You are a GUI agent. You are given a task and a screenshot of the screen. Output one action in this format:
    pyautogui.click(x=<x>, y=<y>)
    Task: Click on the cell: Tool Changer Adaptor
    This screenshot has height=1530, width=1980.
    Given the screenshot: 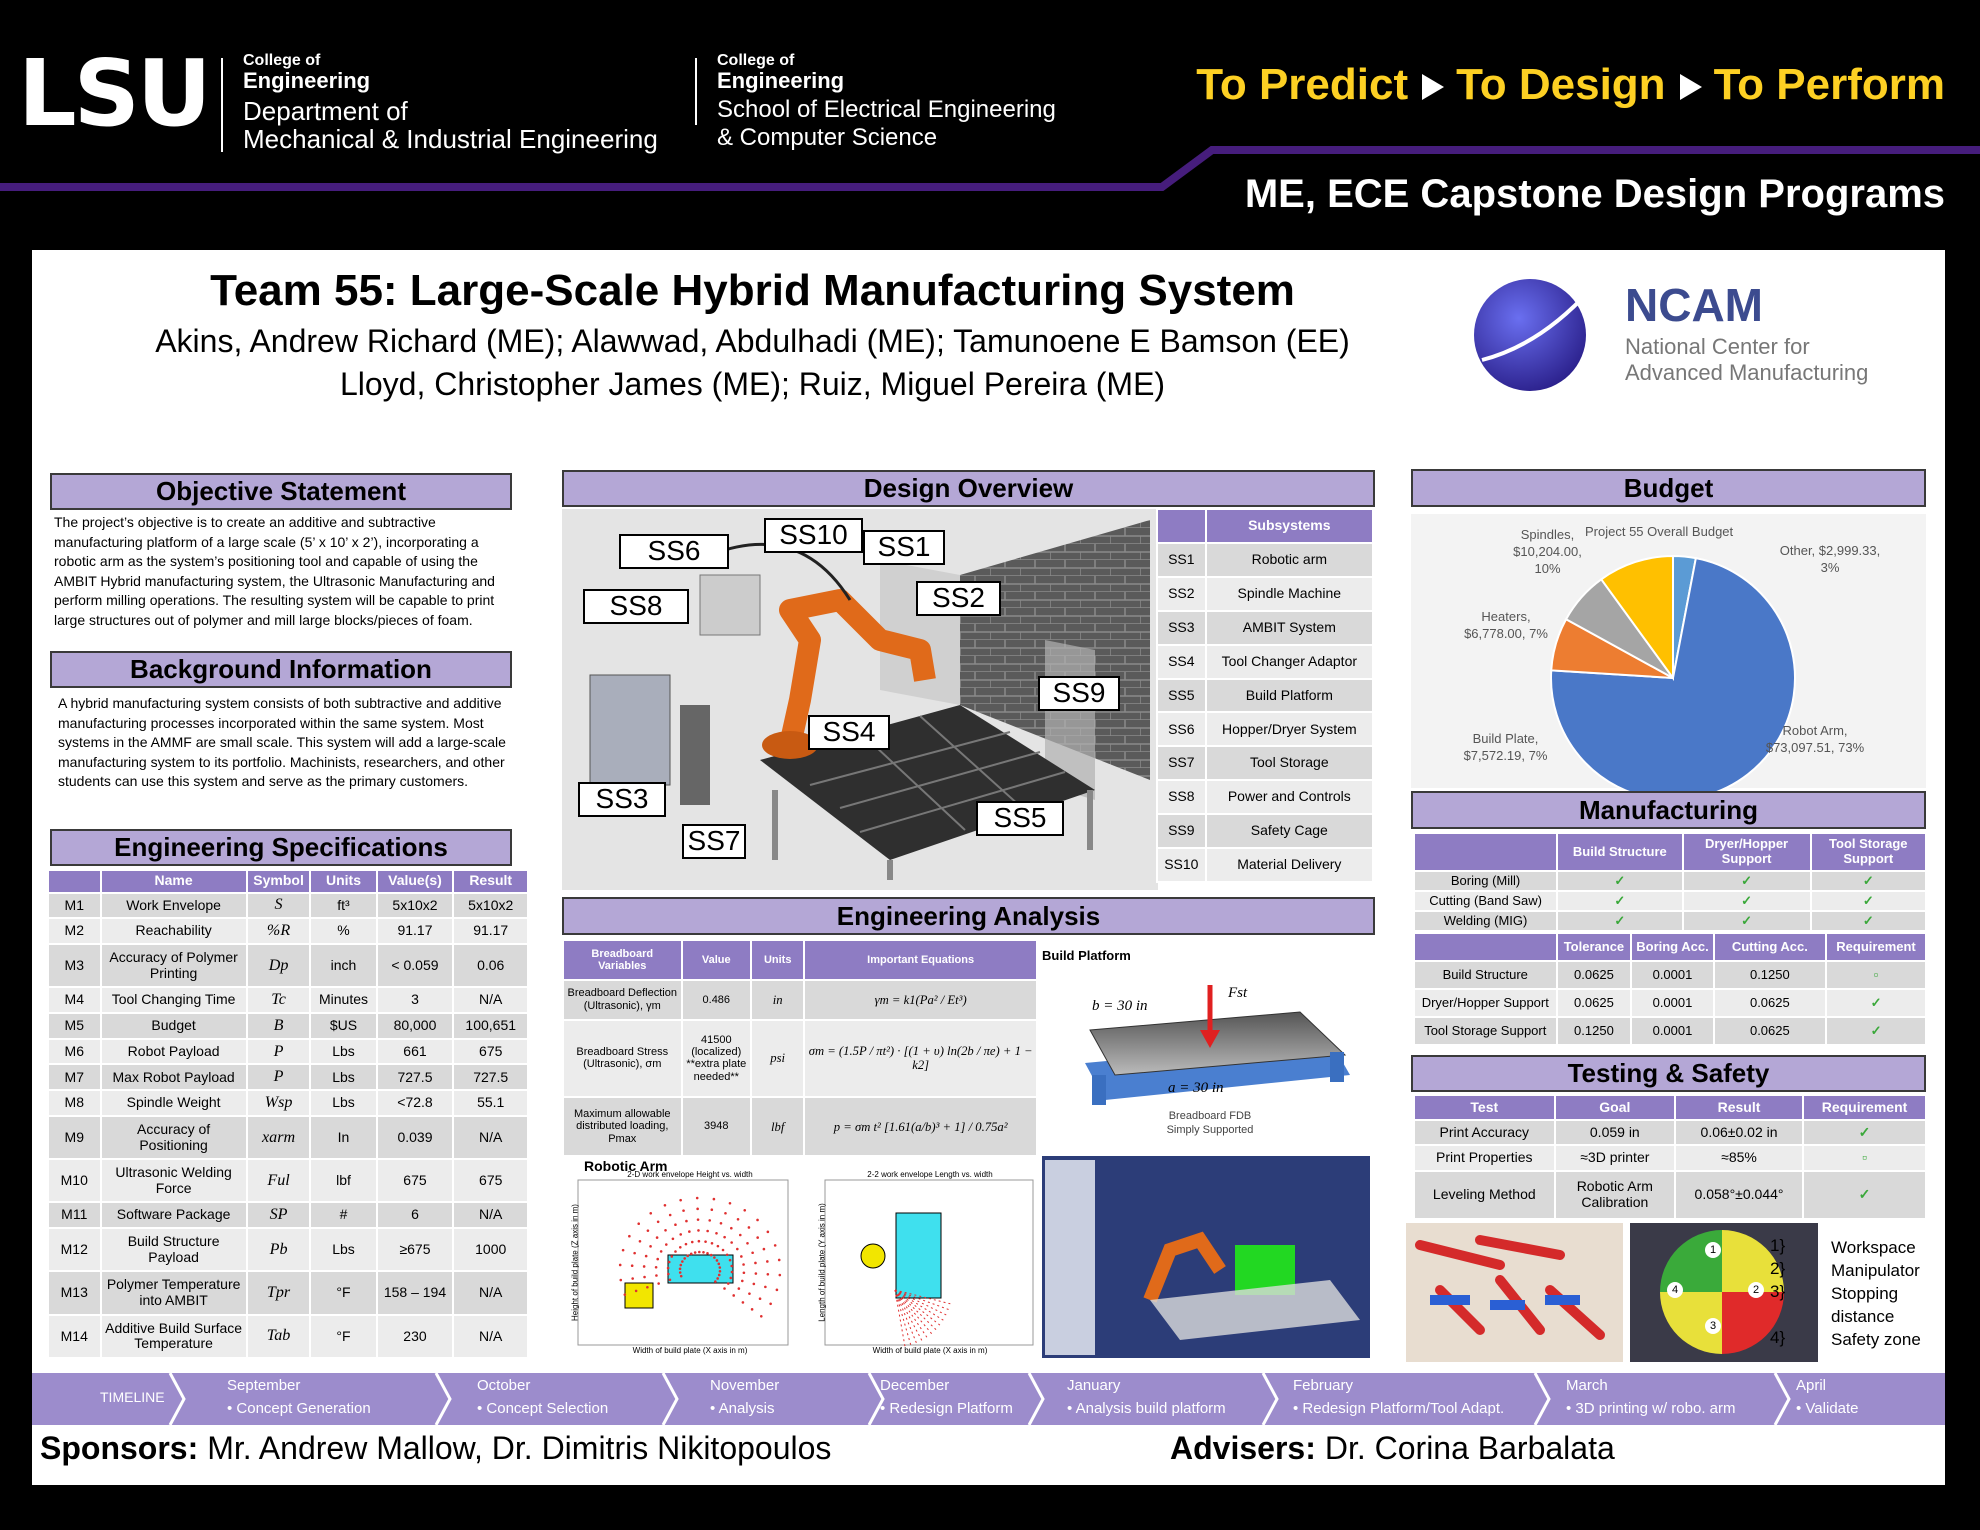 What is the action you would take?
    pyautogui.click(x=1289, y=661)
    